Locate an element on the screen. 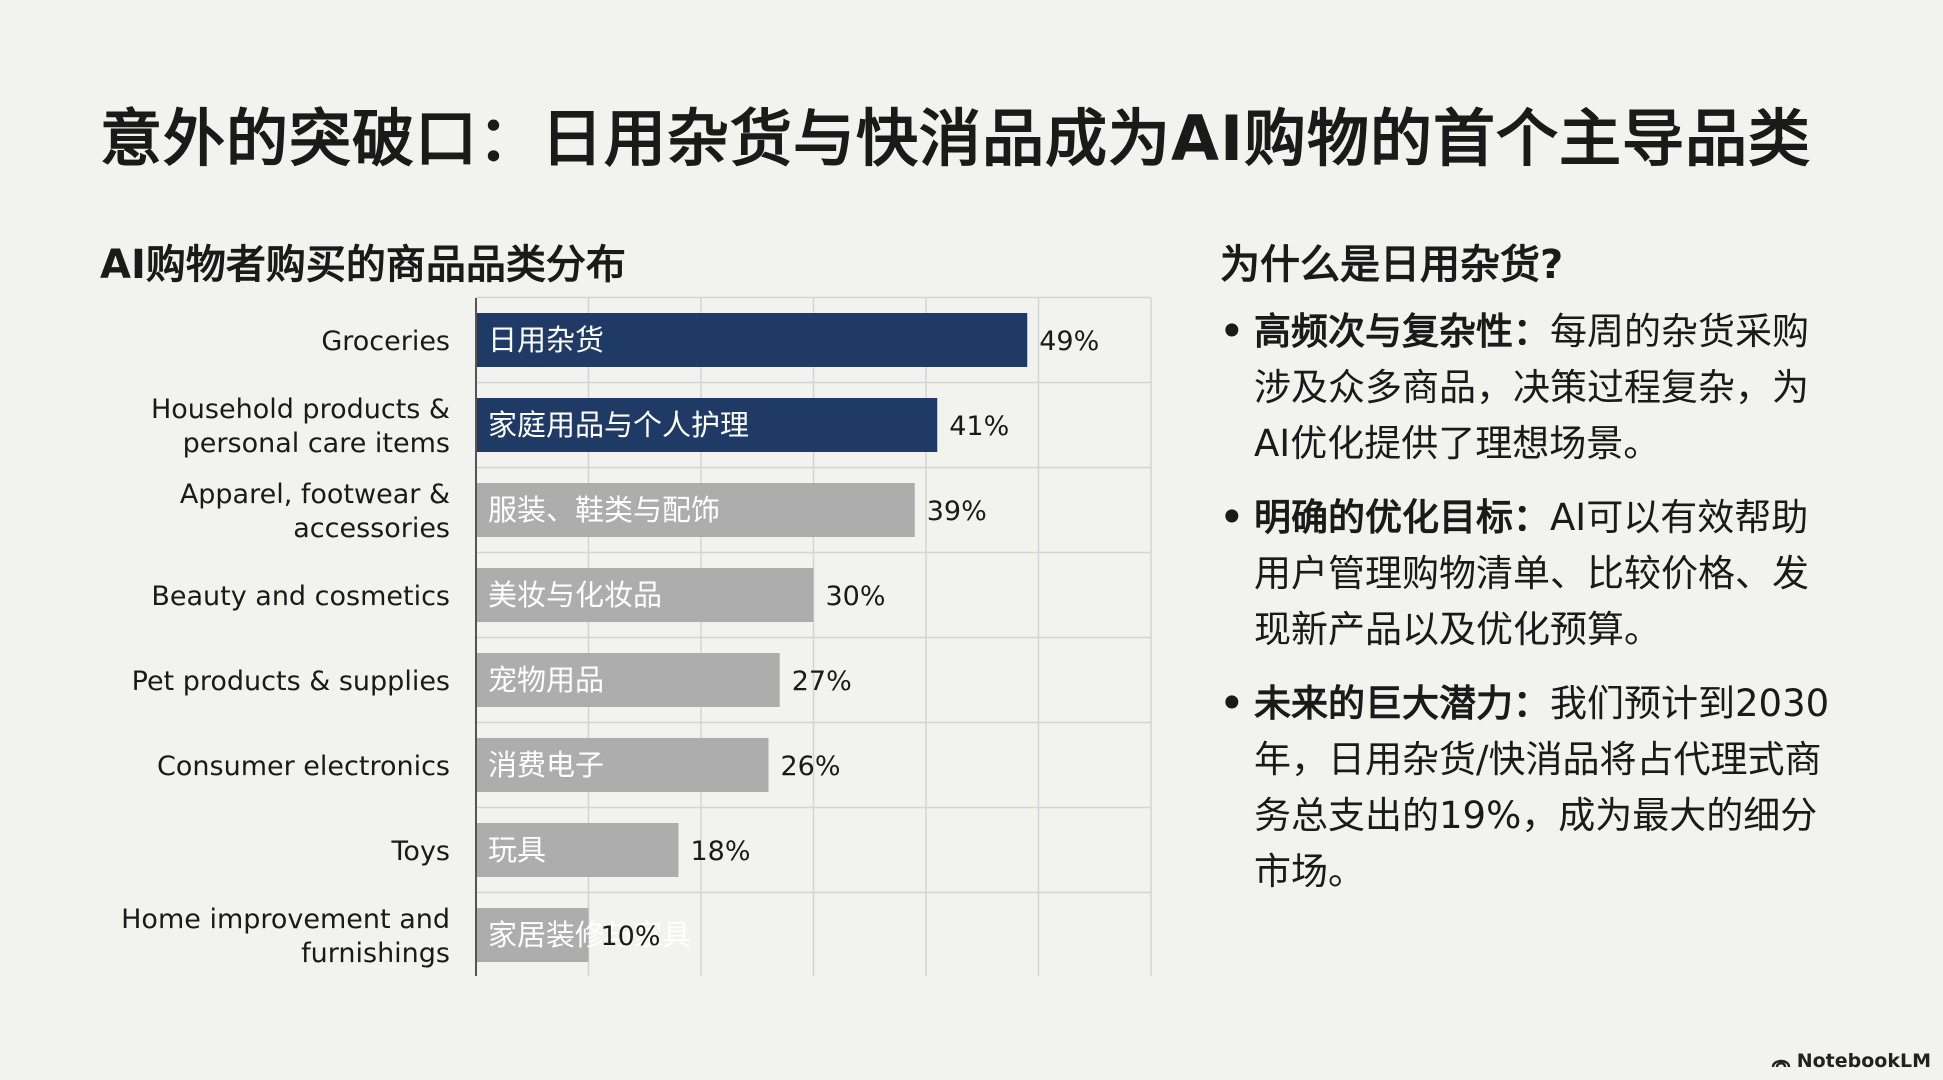 Image resolution: width=1943 pixels, height=1080 pixels. category-label-line: Beauty and cosmetics is located at coordinates (300, 596).